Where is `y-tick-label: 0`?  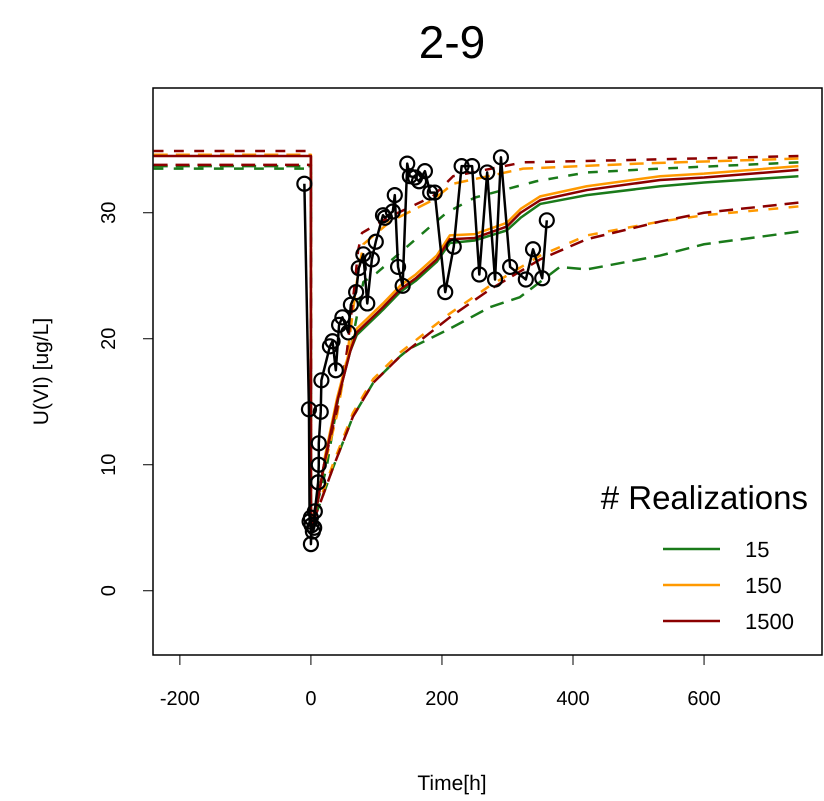
y-tick-label: 0 is located at coordinates (109, 590).